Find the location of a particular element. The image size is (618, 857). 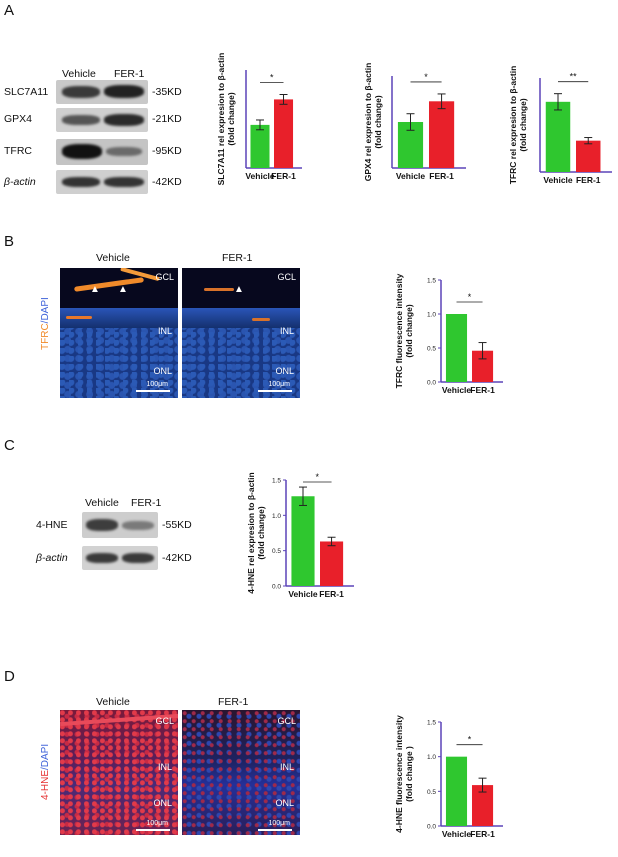

blot-c-protein-4hne: 4-HNE is located at coordinates (52, 525).